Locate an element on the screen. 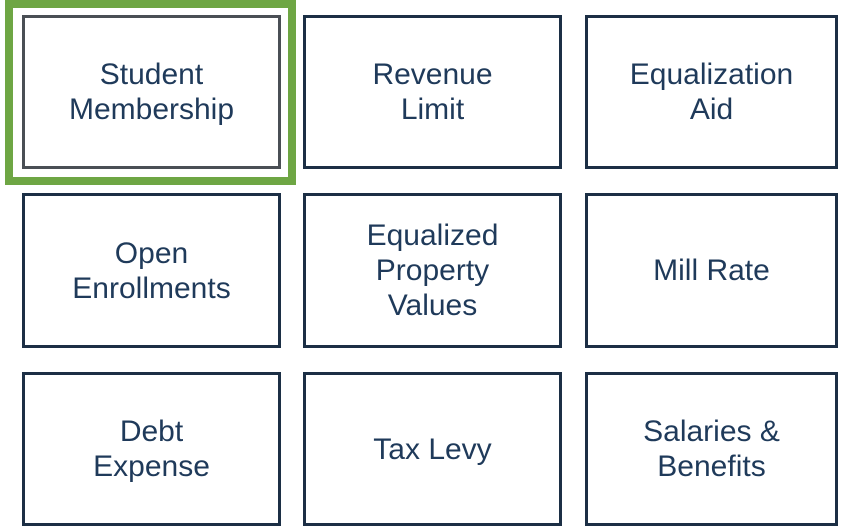 This screenshot has height=529, width=841. tile-label: Debt is located at coordinates (151, 431).